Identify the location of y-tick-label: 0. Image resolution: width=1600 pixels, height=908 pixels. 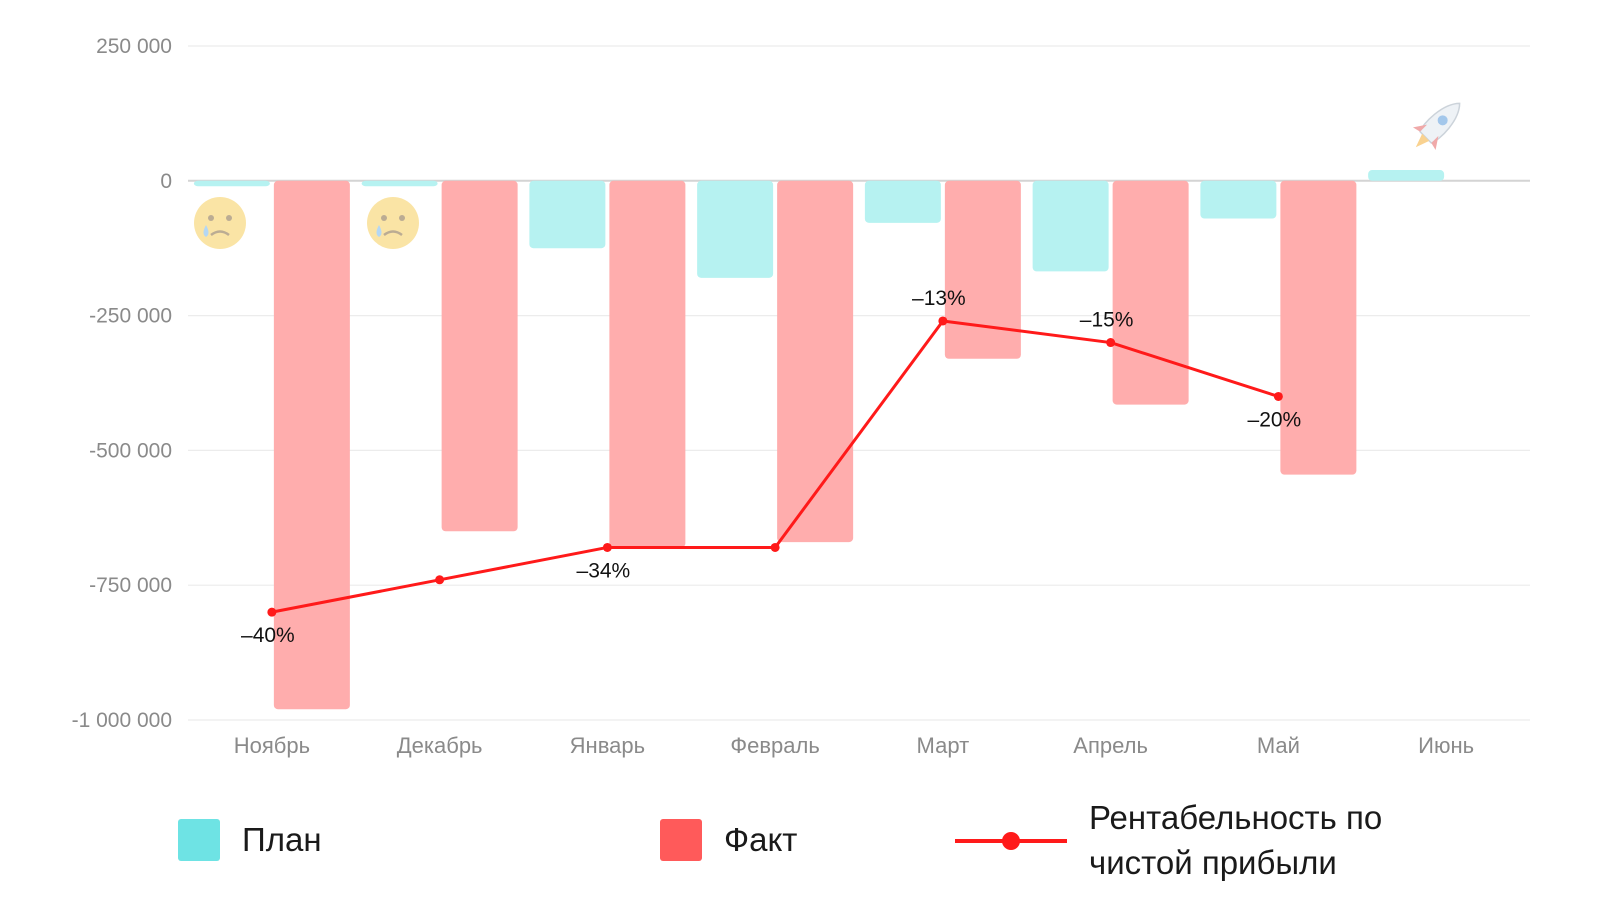
(166, 181).